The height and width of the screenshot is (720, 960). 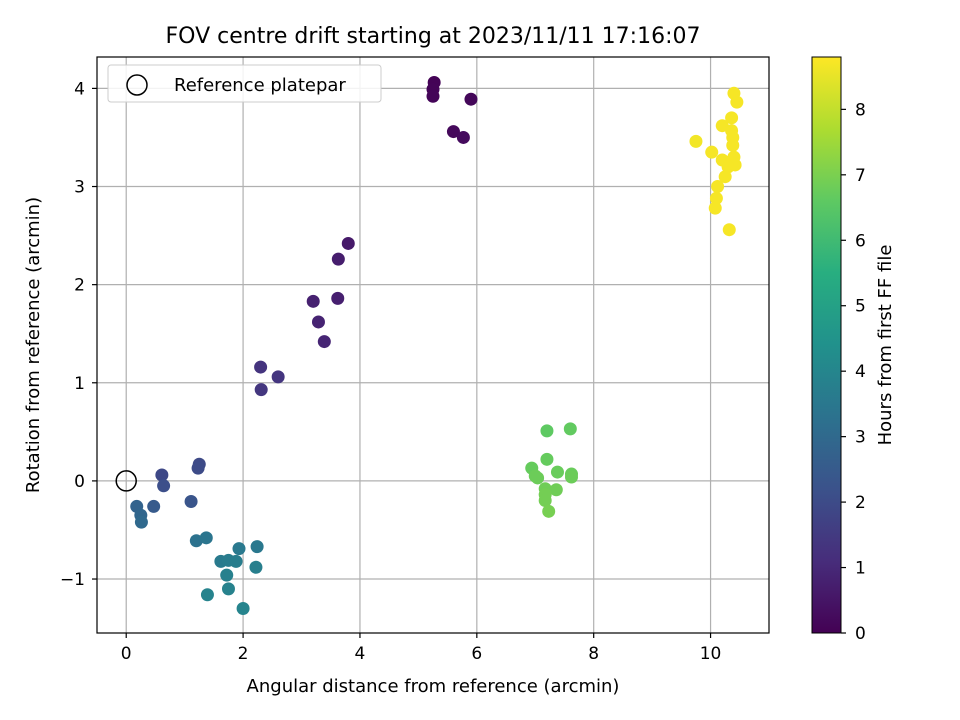 I want to click on legend-marker, so click(x=137, y=85).